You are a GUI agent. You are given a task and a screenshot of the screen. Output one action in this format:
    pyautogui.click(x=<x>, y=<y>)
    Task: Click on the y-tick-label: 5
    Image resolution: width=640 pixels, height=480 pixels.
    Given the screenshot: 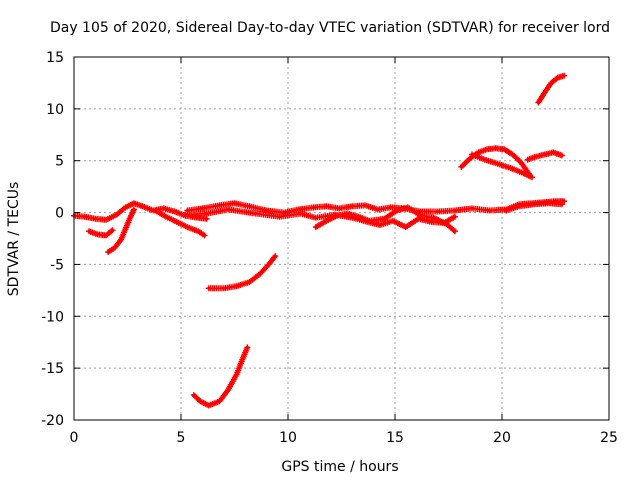 What is the action you would take?
    pyautogui.click(x=59, y=162)
    